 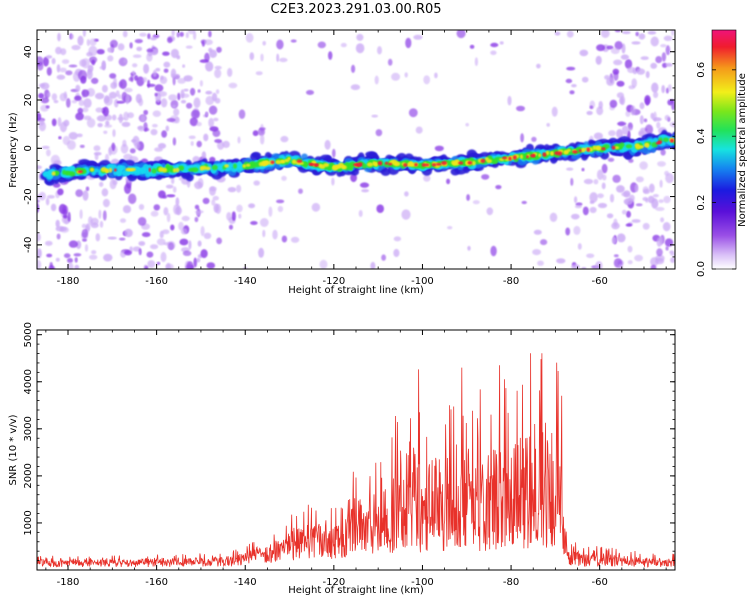 I want to click on spectrogram-x-axis-label: Height of straight line (km), so click(x=356, y=290).